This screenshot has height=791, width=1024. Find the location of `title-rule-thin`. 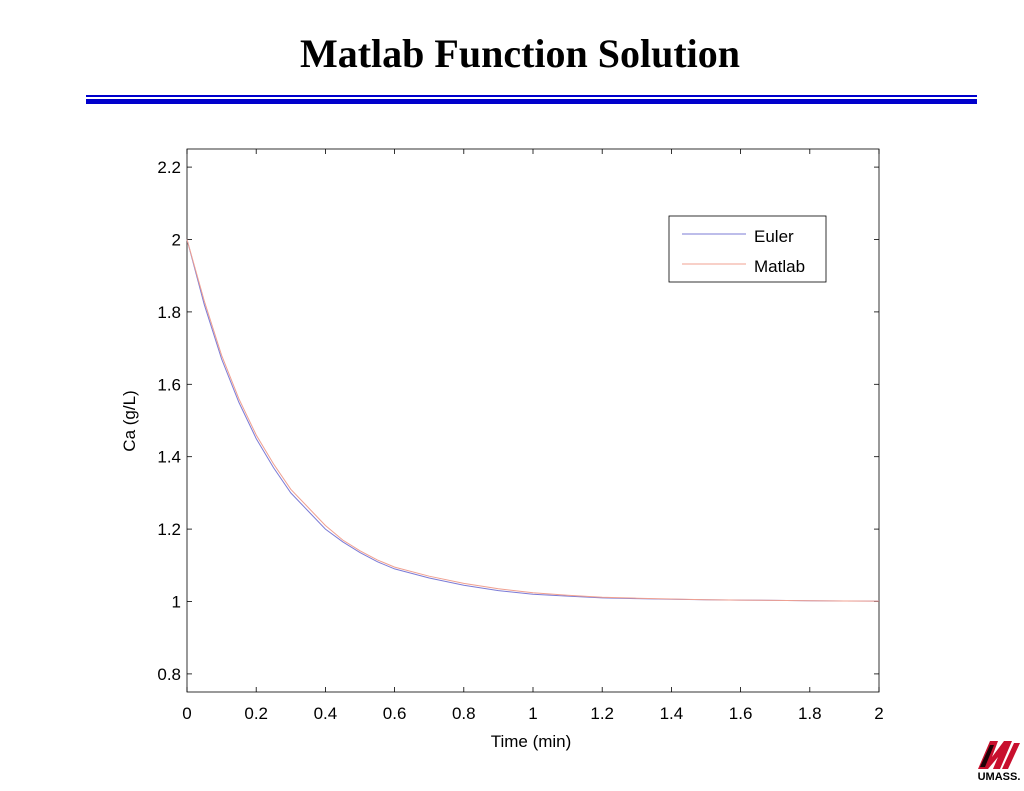

title-rule-thin is located at coordinates (531, 96).